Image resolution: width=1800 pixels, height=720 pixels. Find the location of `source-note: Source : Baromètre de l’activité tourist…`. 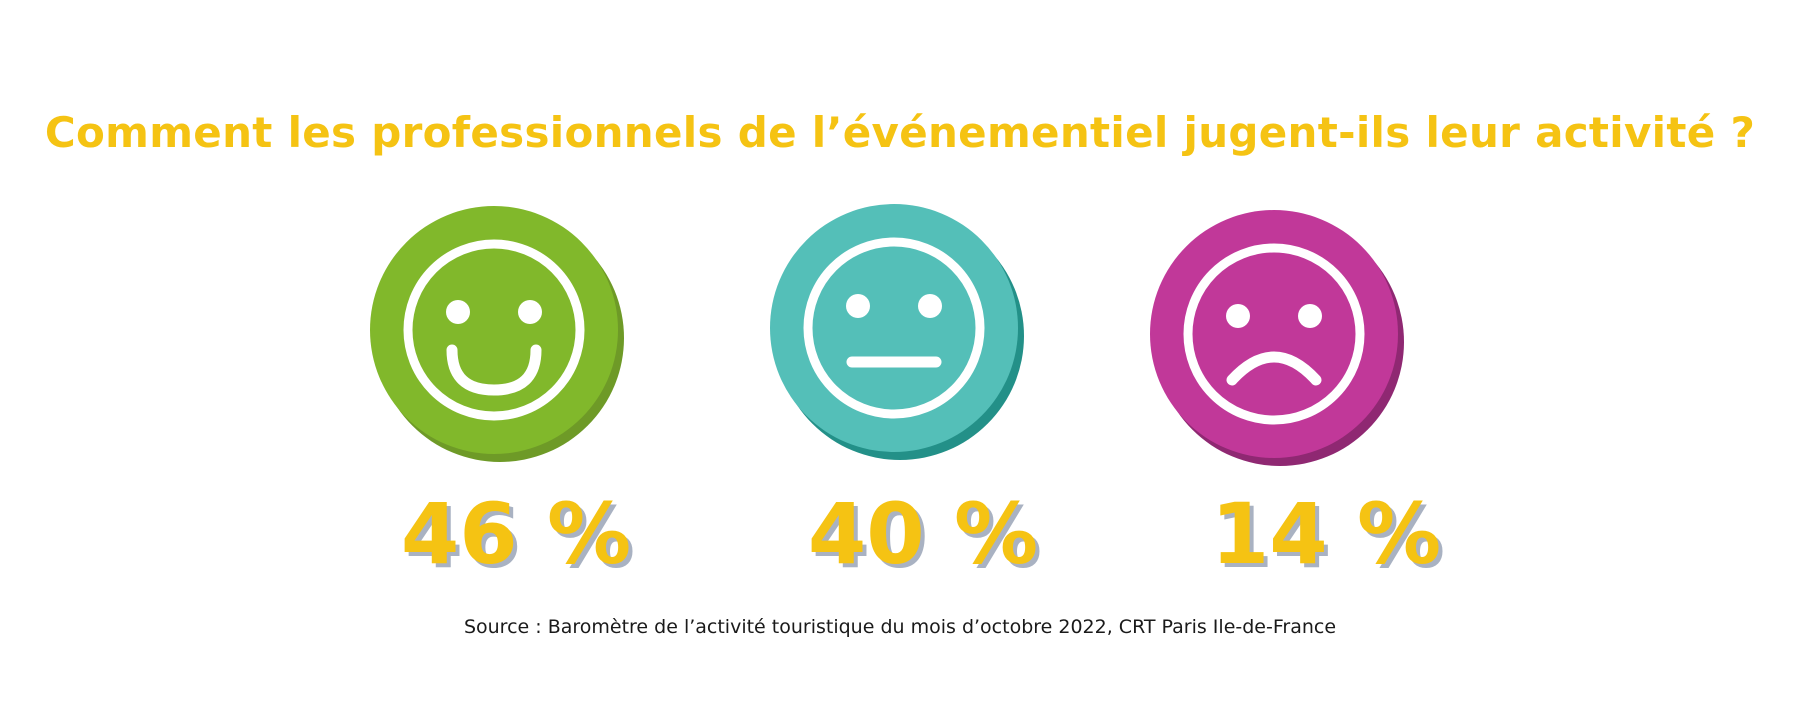

source-note: Source : Baromètre de l’activité tourist… is located at coordinates (900, 627).